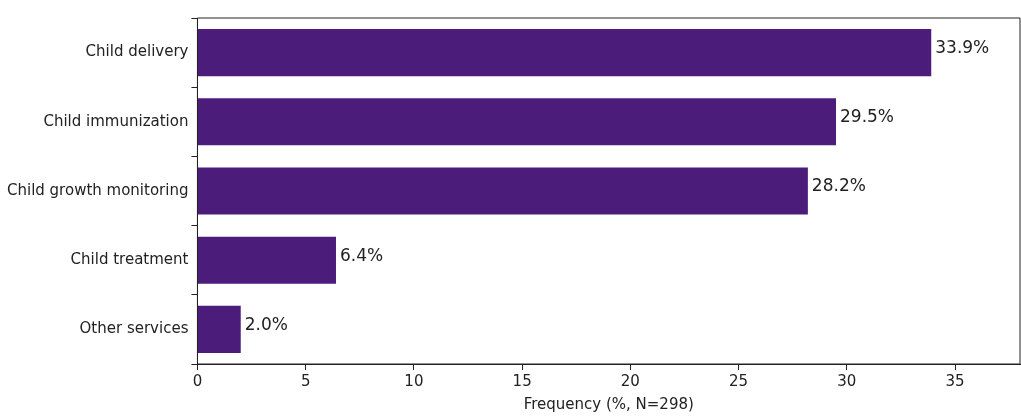 This screenshot has width=1021, height=418. Describe the element at coordinates (134, 328) in the screenshot. I see `y-tick-label: Other services` at that location.